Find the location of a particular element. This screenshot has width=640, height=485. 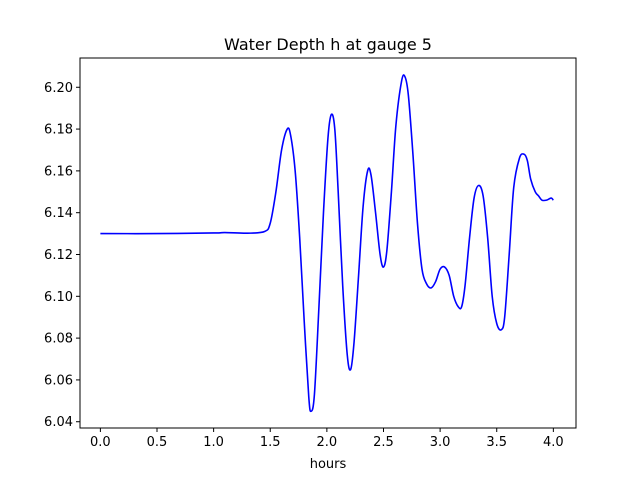

y-tick-label: 6.12 is located at coordinates (58, 255).